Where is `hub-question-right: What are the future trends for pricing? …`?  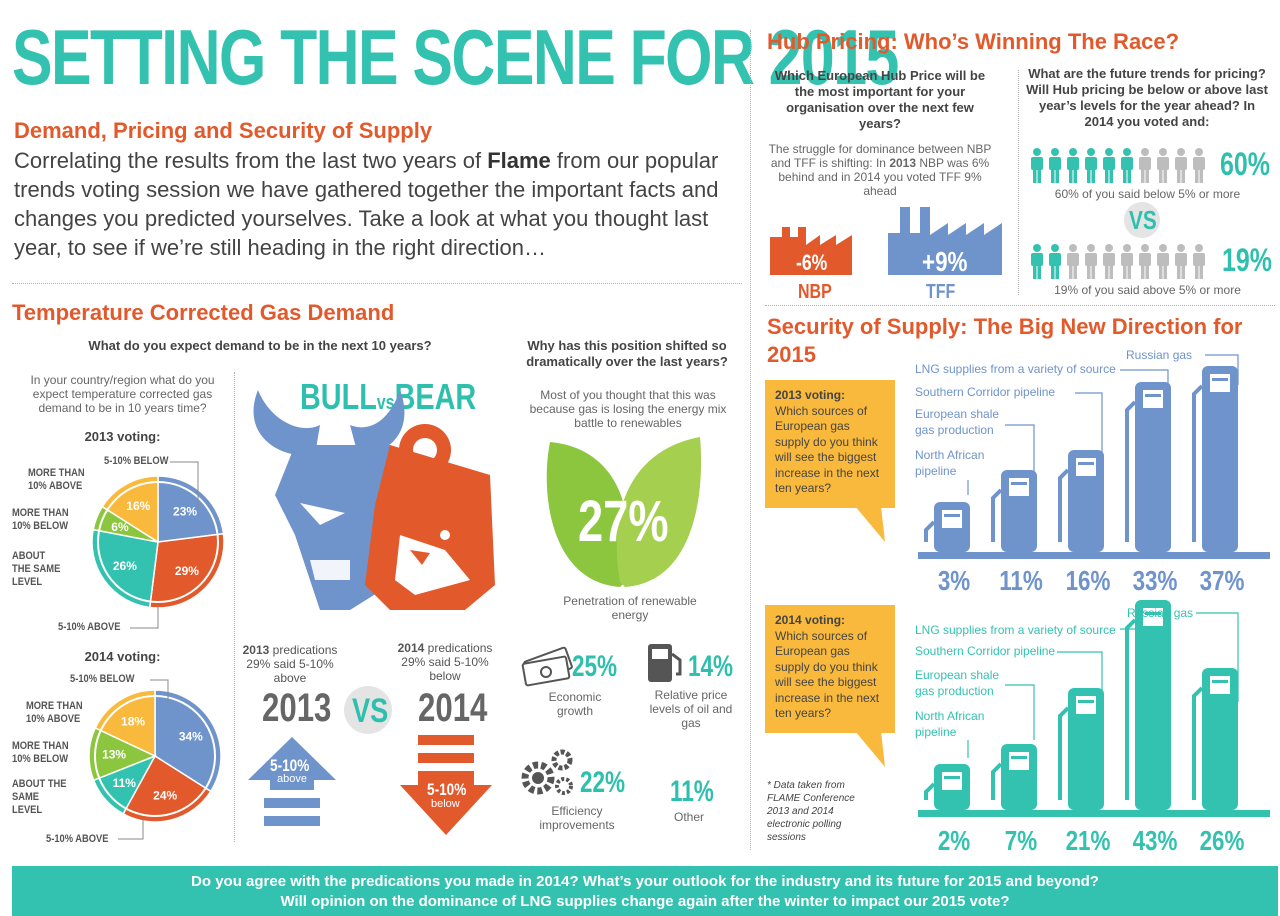 hub-question-right: What are the future trends for pricing? … is located at coordinates (1147, 97).